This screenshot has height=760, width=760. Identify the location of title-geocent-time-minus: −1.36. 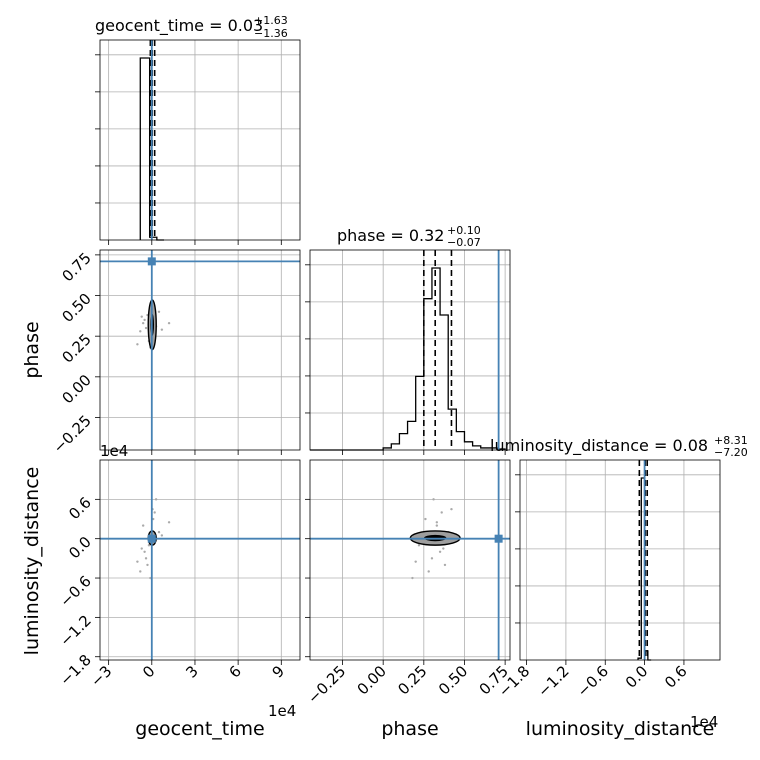
(271, 33).